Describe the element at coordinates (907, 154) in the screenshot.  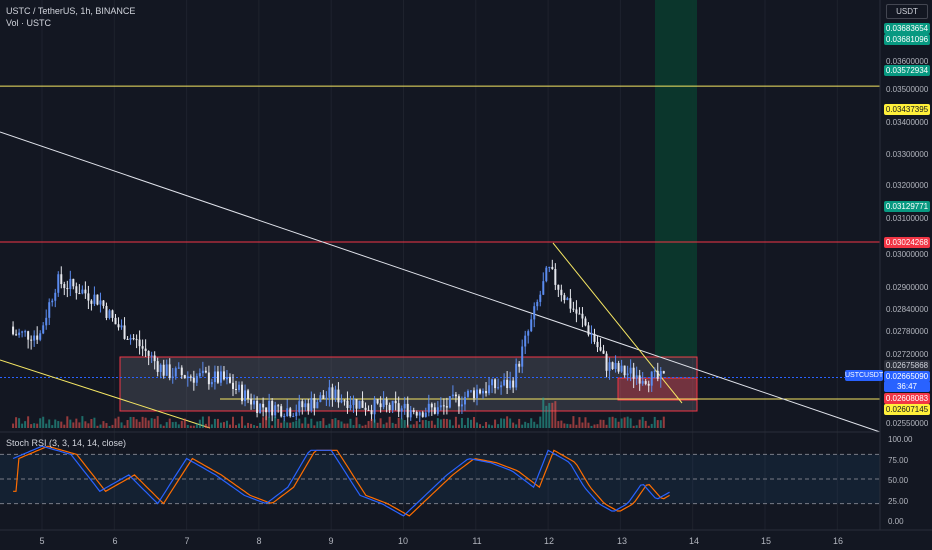
I see `price-tick: 0.03300000` at that location.